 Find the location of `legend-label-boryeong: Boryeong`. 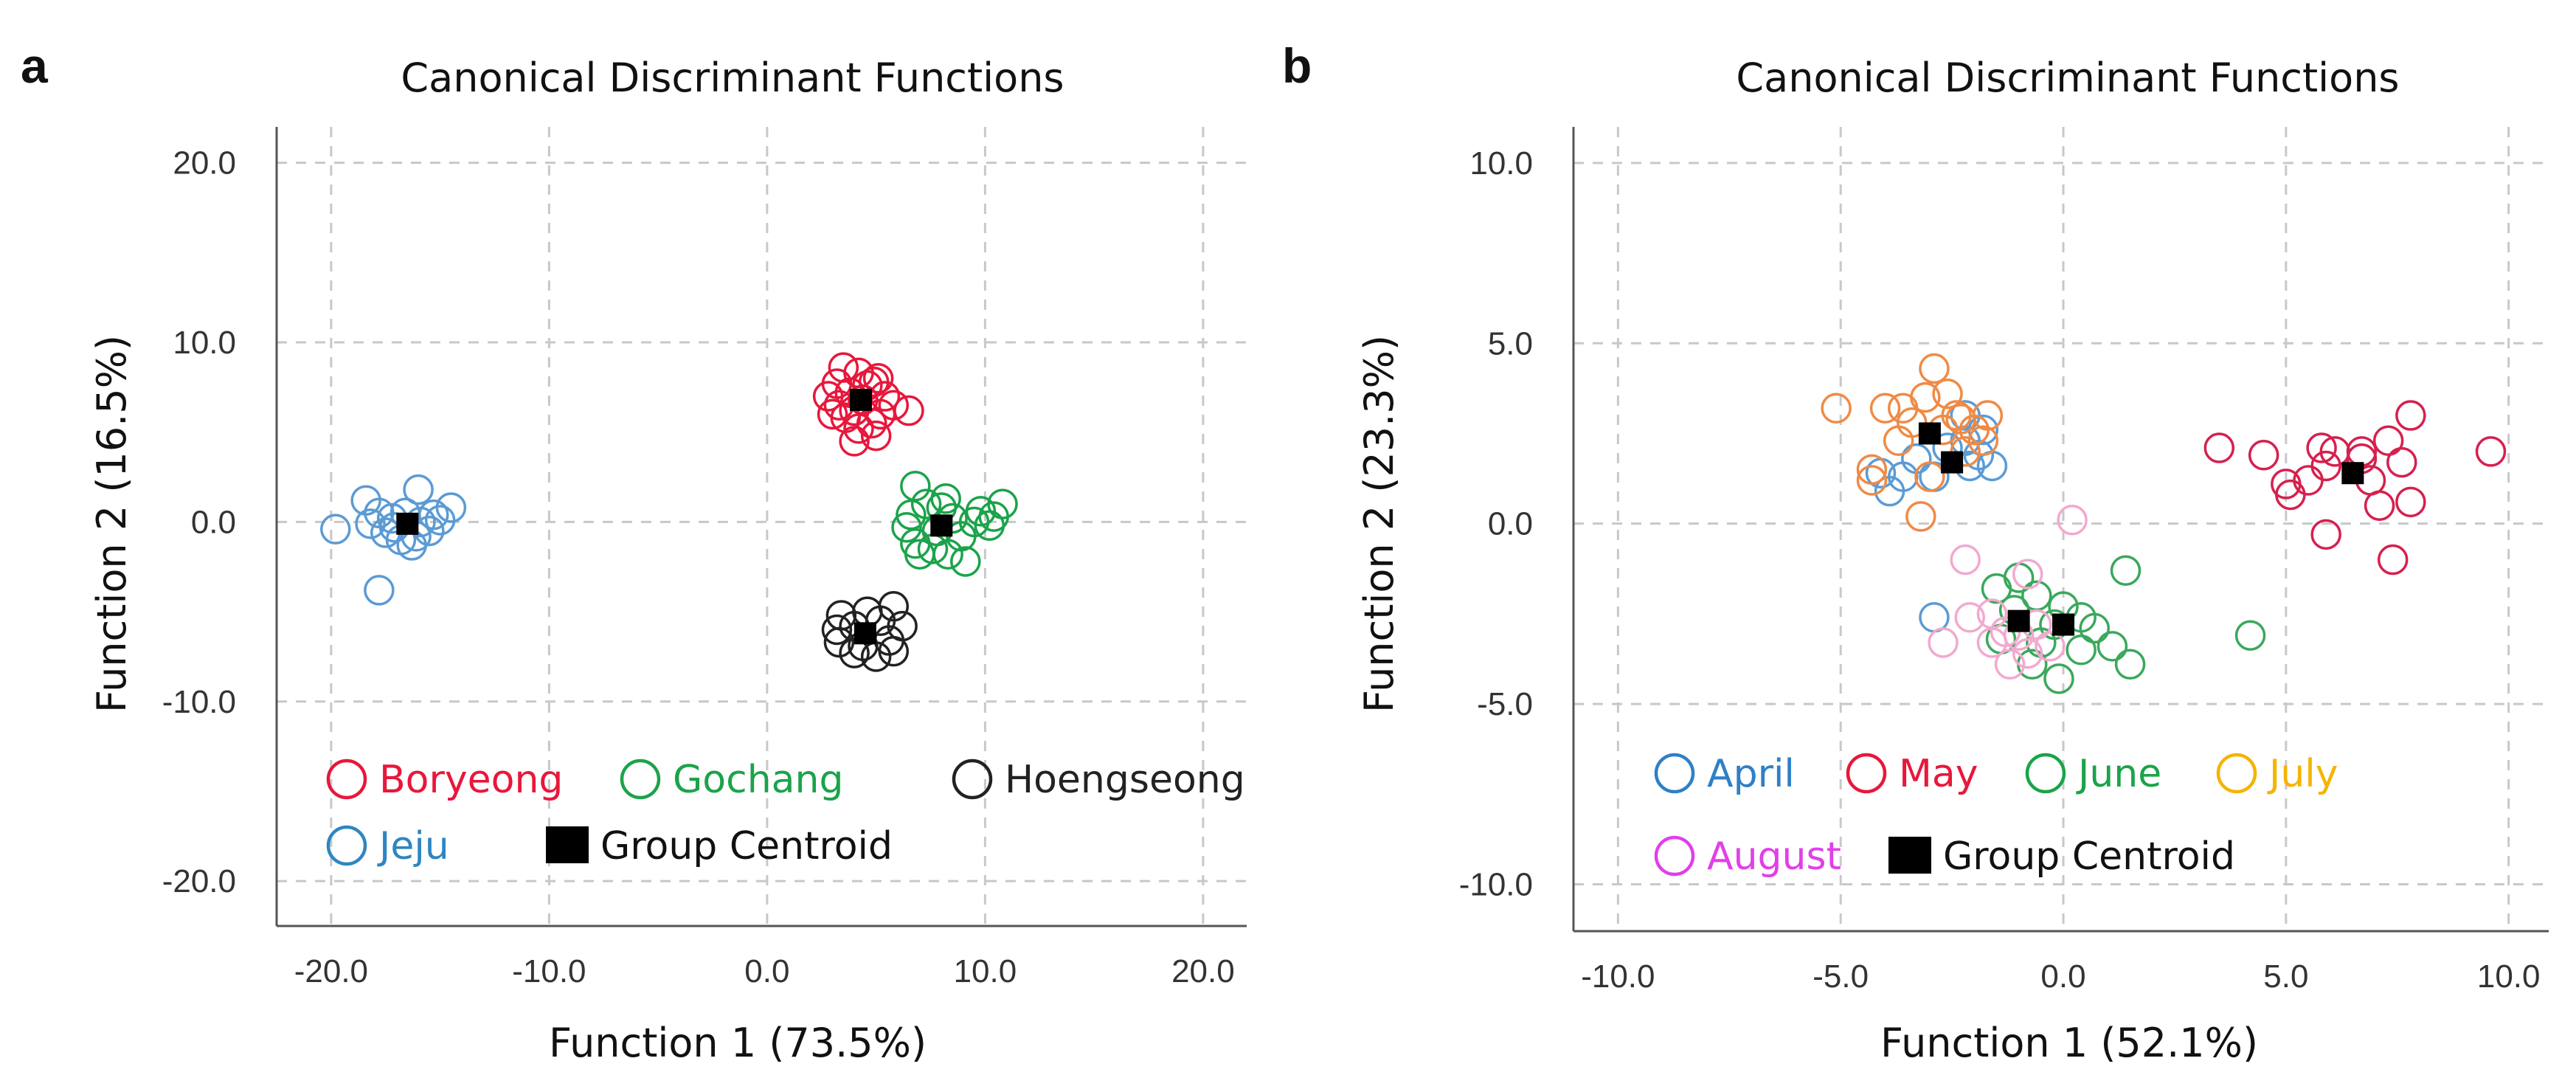

legend-label-boryeong: Boryeong is located at coordinates (471, 780).